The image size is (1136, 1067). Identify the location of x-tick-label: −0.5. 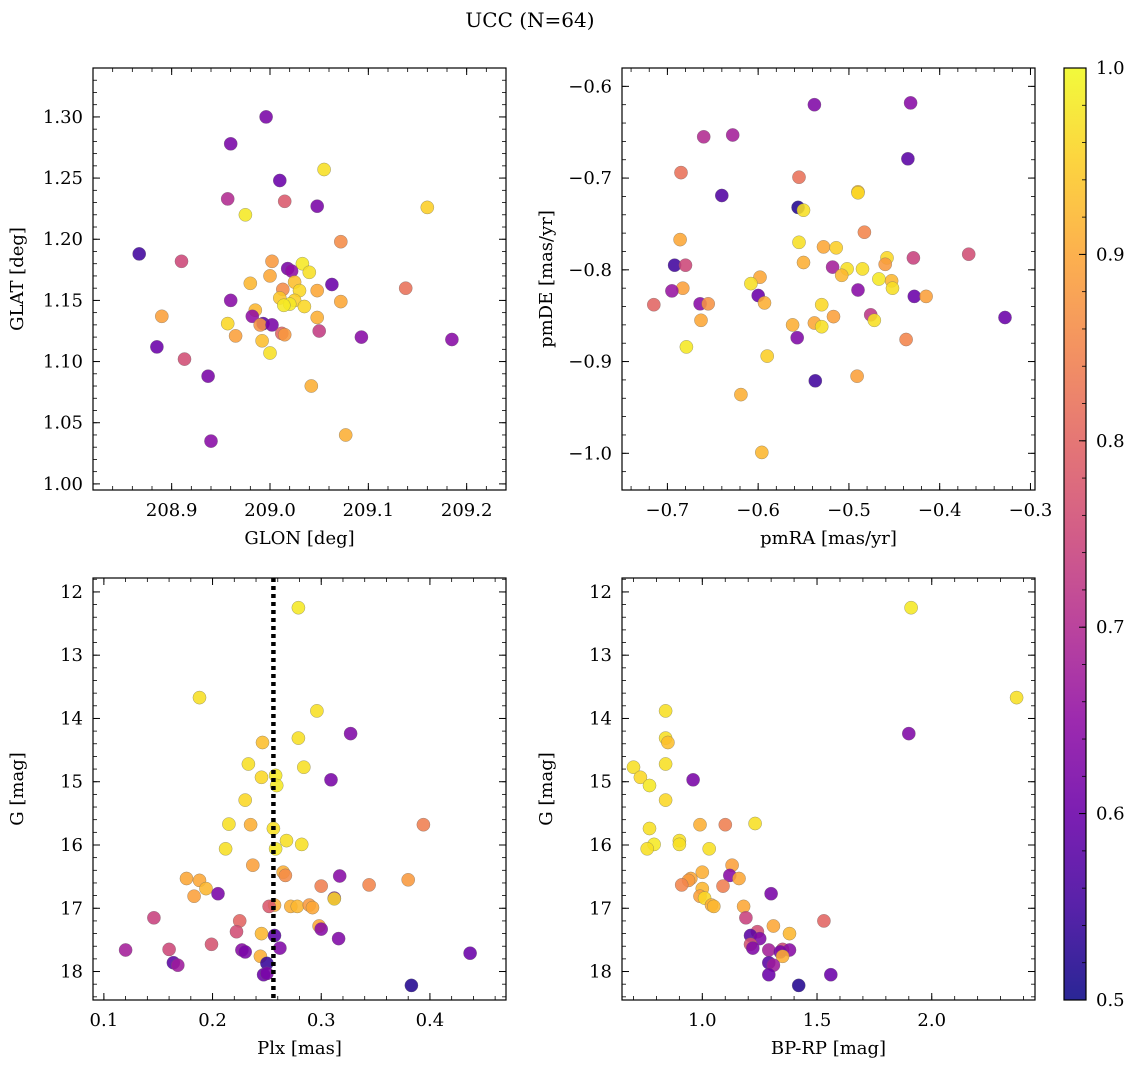
(849, 510).